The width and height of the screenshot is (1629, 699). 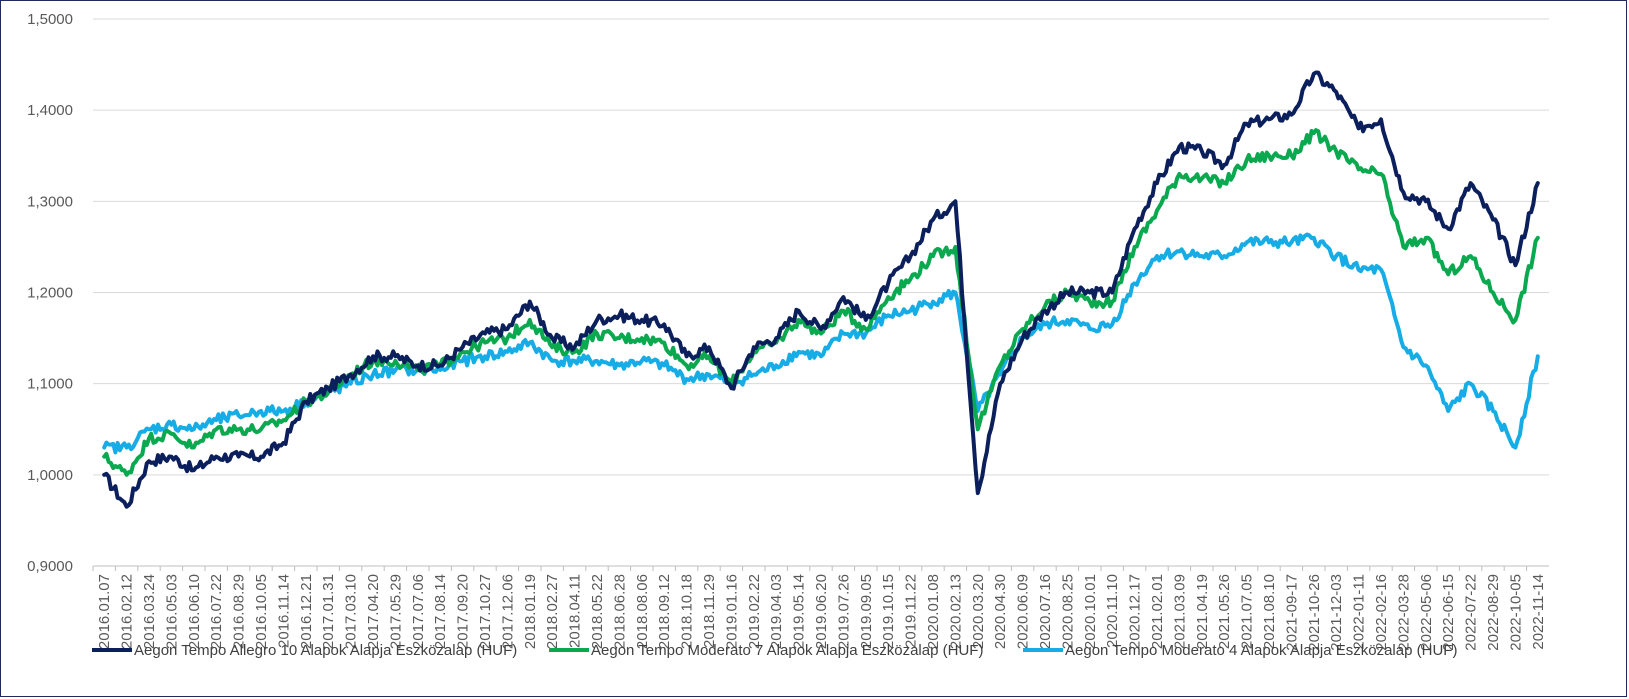 What do you see at coordinates (149, 611) in the screenshot?
I see `x-tick-label: 2016.03.24` at bounding box center [149, 611].